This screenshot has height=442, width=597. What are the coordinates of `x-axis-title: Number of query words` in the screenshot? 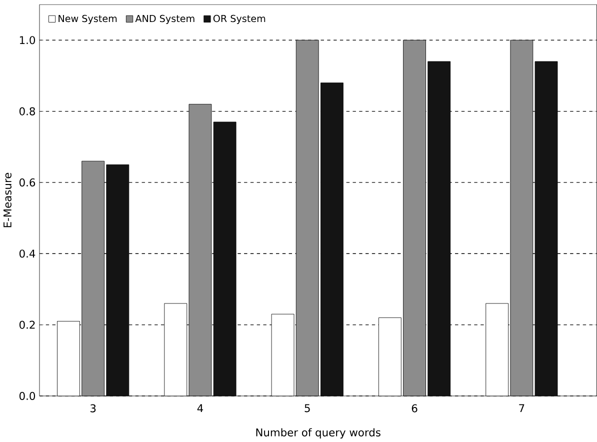 It's located at (318, 433).